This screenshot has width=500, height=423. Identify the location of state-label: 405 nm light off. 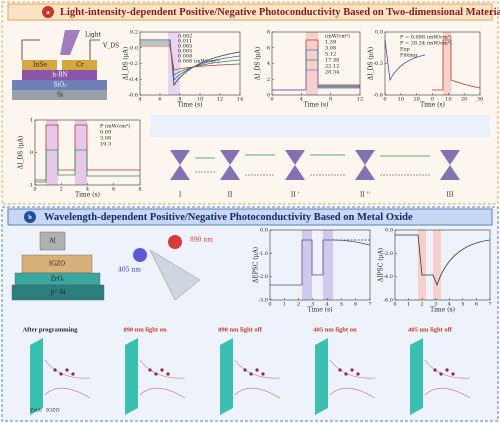
(430, 329).